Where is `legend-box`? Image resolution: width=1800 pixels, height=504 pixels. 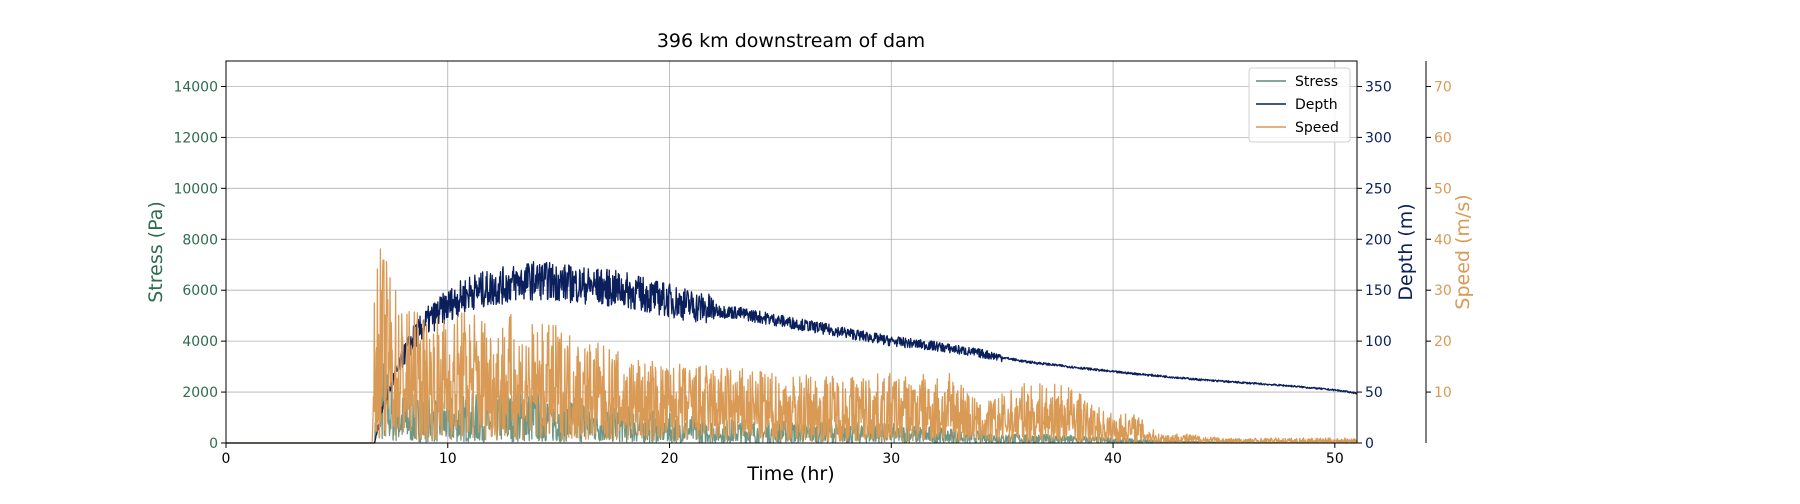
legend-box is located at coordinates (1299, 105).